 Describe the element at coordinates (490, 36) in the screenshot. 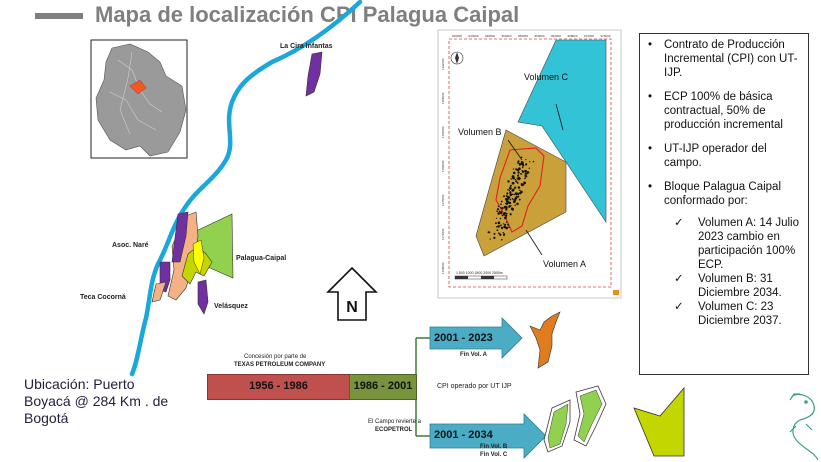

I see `top-axis-tick: 948000` at that location.